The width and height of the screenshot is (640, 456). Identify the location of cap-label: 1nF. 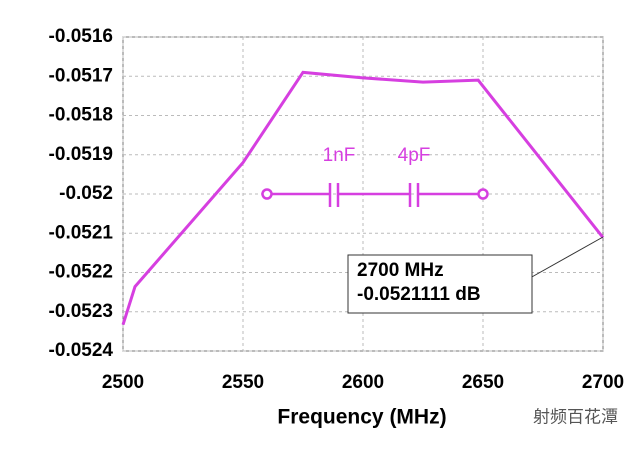
(339, 155).